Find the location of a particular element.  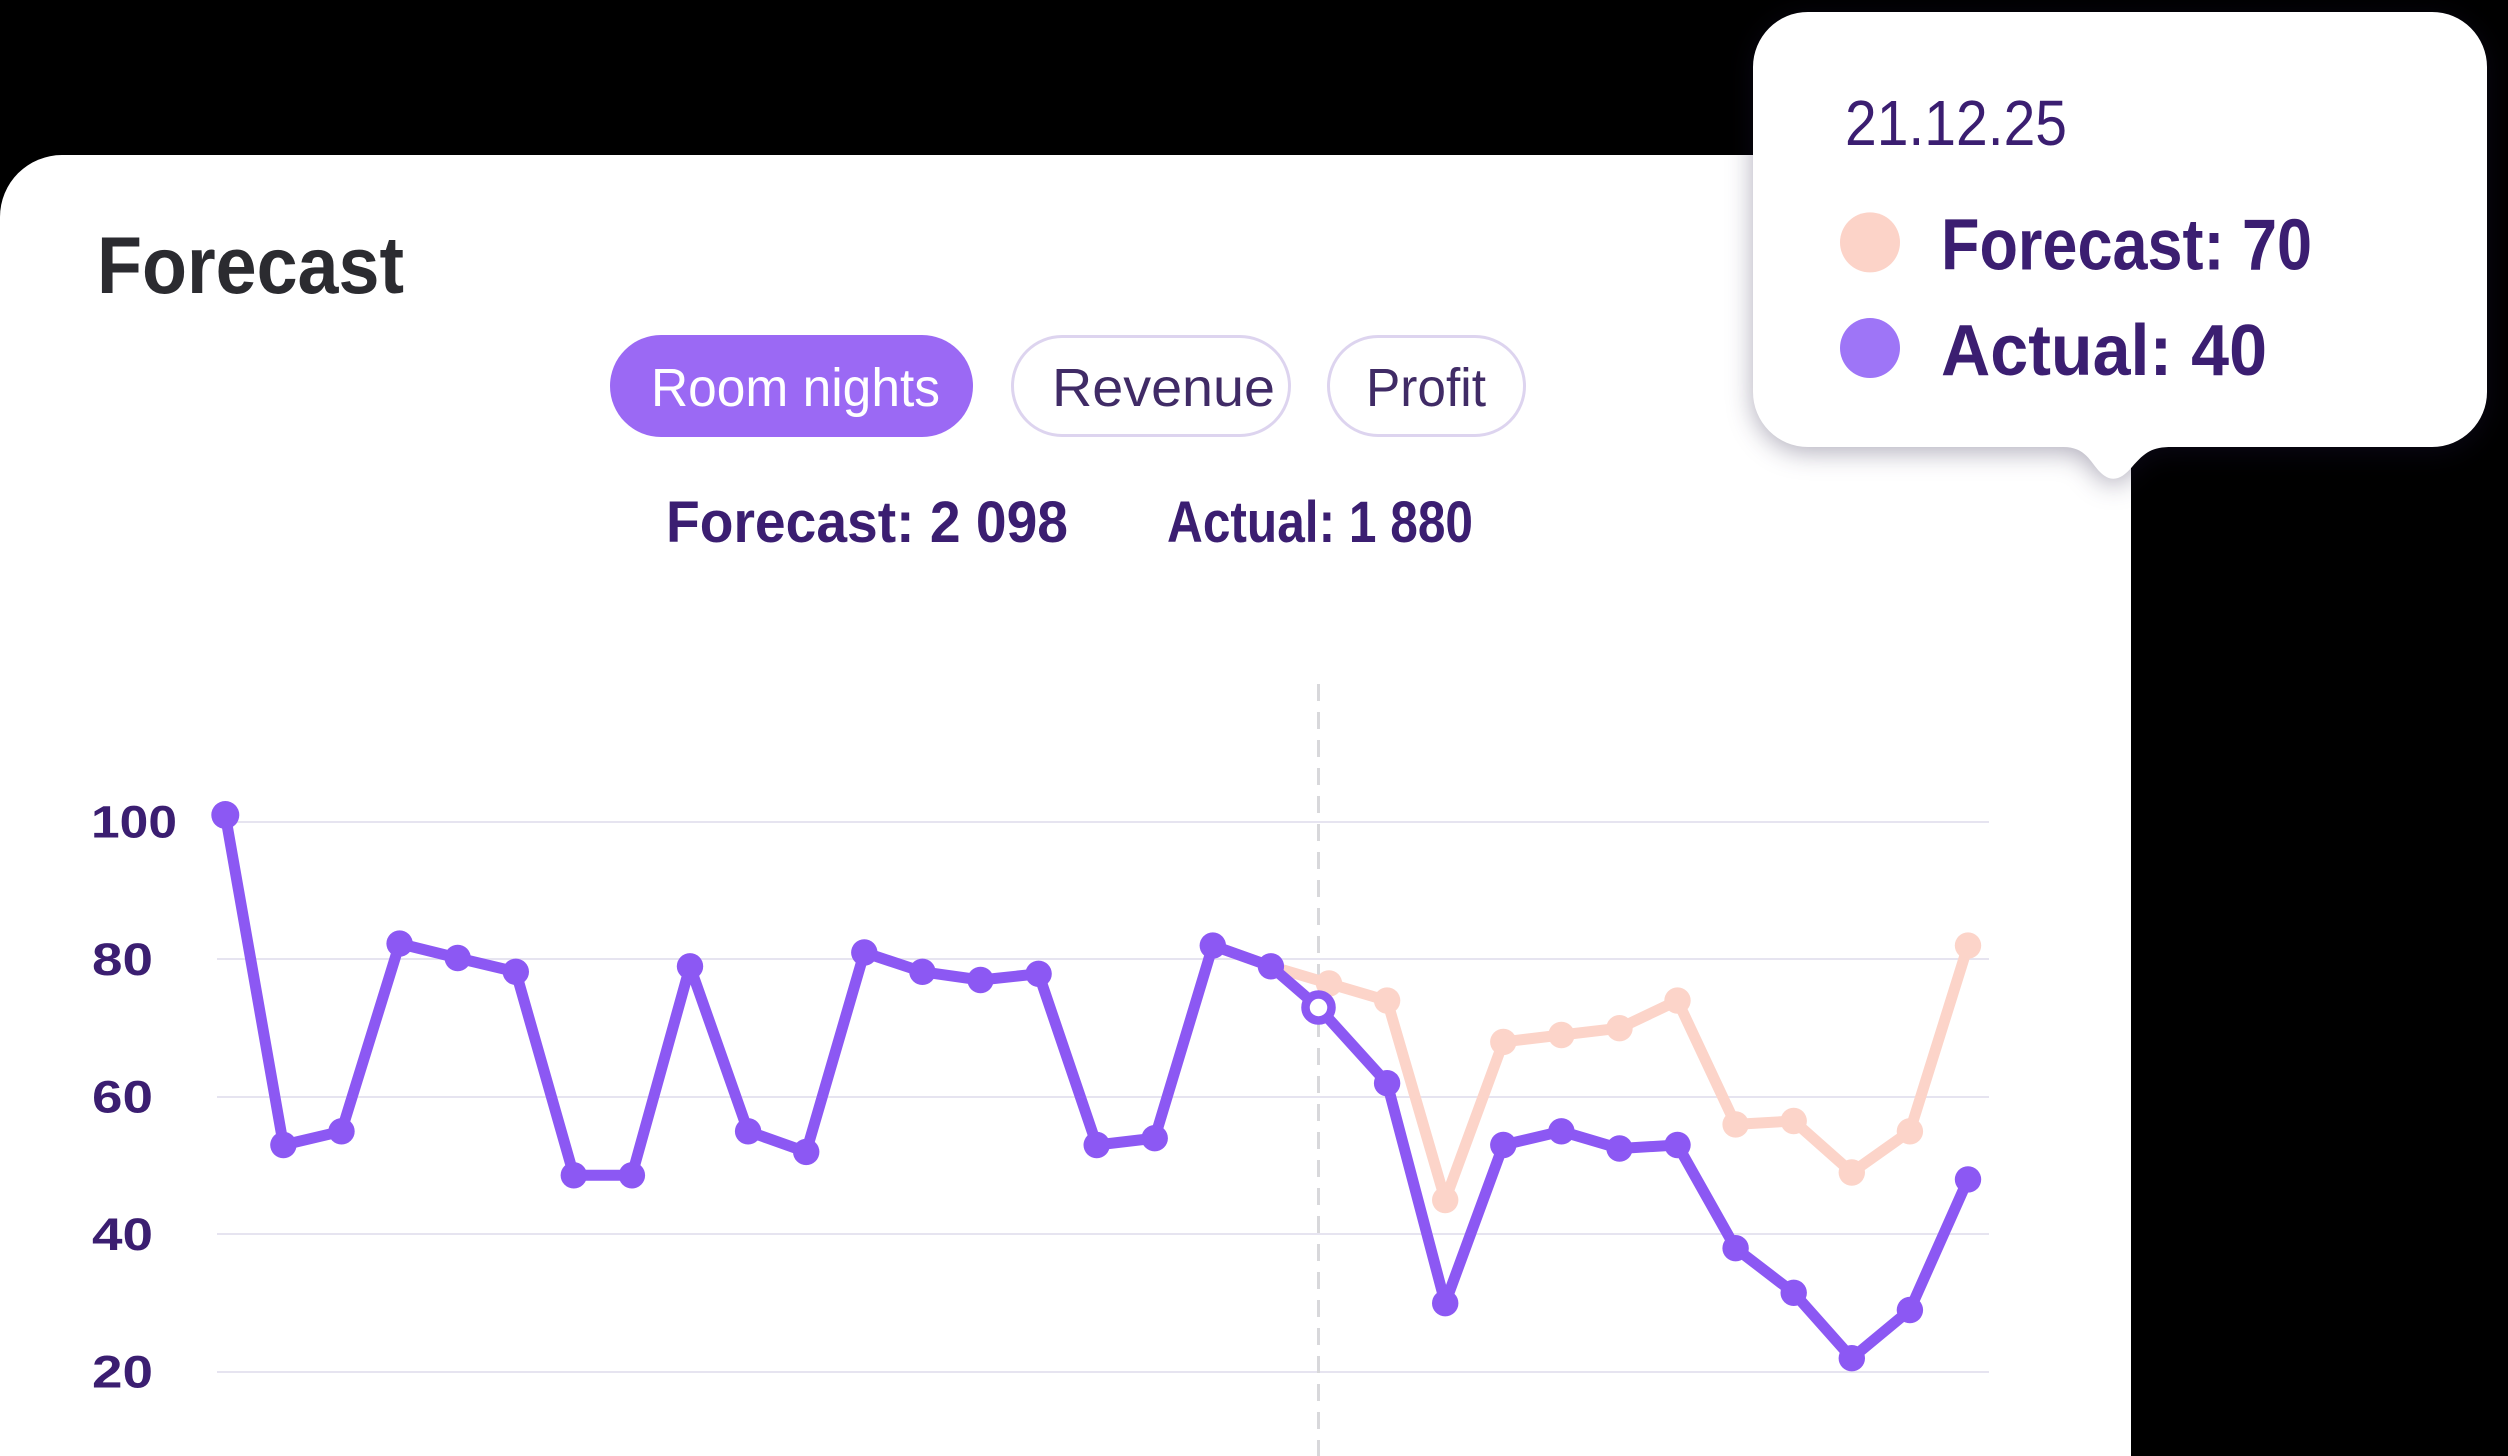

svg-text: Actual: 40 is located at coordinates (2104, 351).